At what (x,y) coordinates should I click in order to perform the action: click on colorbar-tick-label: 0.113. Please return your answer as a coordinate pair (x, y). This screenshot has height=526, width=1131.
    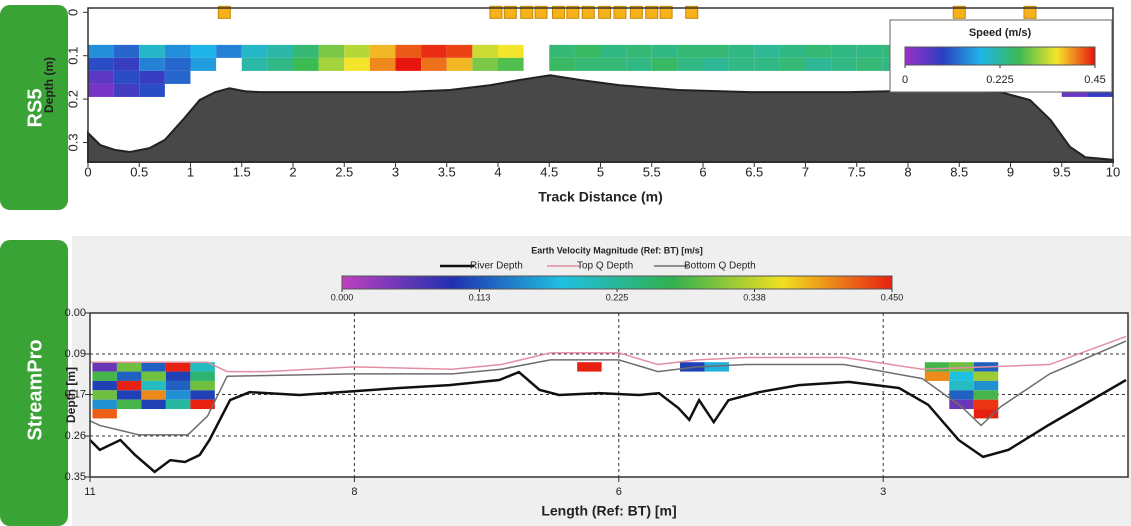
    Looking at the image, I should click on (480, 297).